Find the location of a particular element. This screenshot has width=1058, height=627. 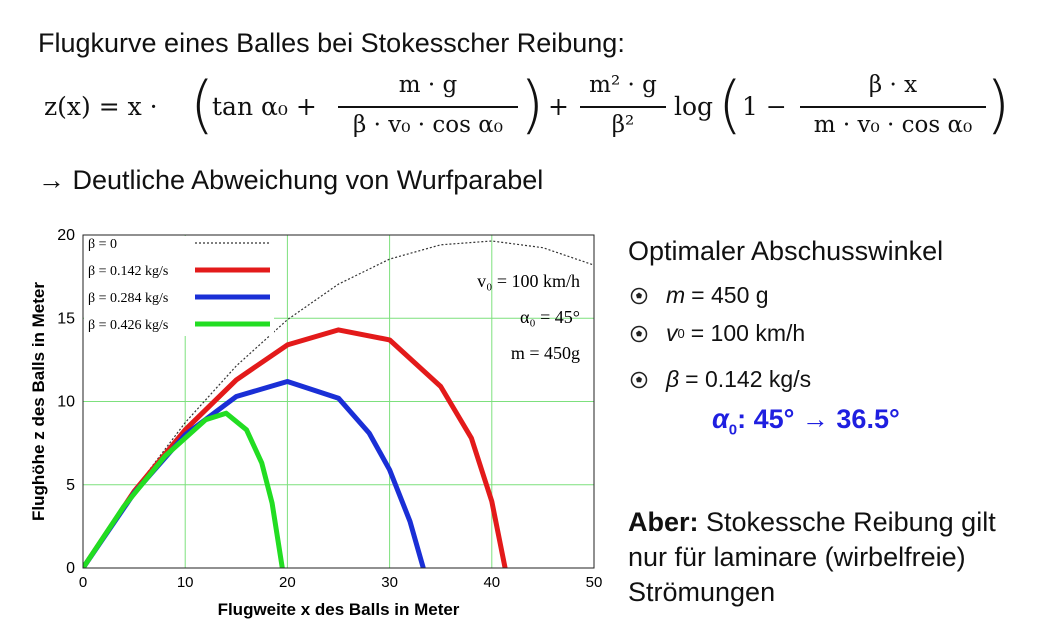

bullet: v 0 = 100 km/h is located at coordinates (717, 333).